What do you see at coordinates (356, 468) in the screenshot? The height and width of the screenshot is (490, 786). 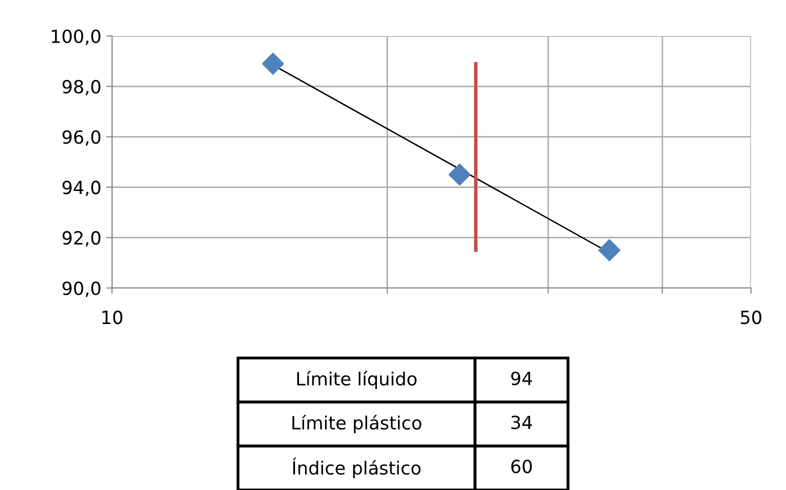 I see `text: Índice plástico` at bounding box center [356, 468].